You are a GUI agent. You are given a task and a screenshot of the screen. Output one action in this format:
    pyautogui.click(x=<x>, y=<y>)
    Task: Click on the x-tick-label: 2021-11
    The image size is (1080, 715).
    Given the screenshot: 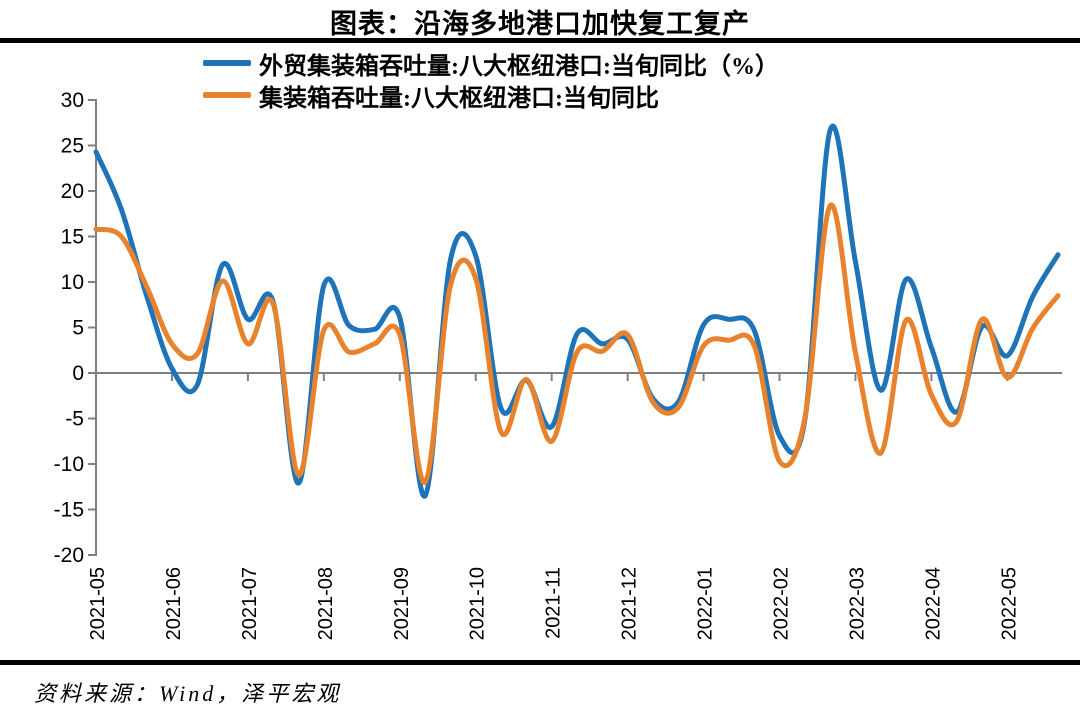 What is the action you would take?
    pyautogui.click(x=554, y=603)
    